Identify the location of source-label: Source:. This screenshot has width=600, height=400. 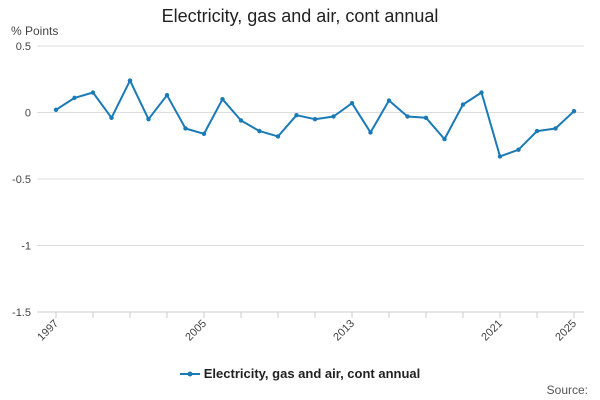
(567, 390).